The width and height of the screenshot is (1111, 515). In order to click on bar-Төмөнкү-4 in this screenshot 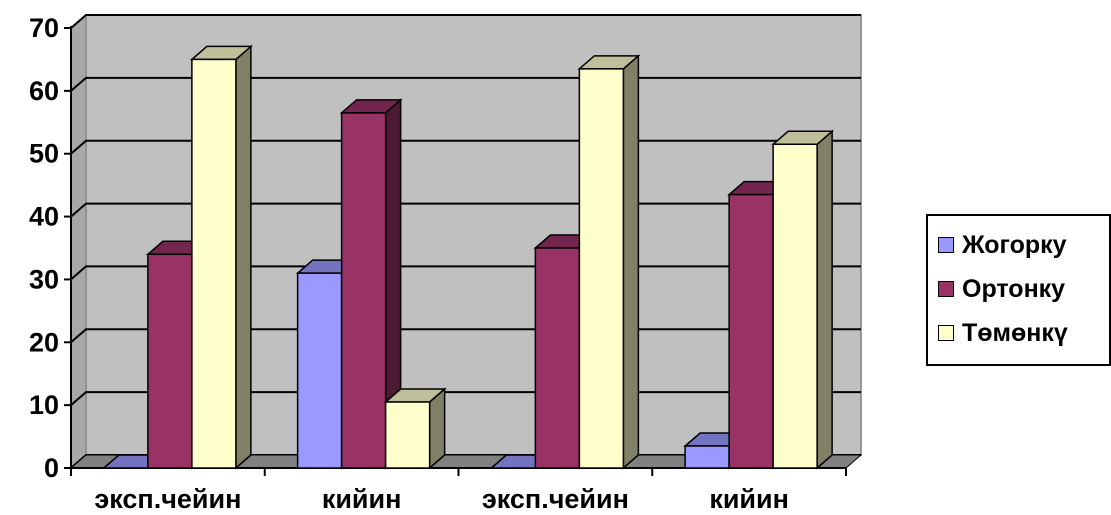, I will do `click(803, 299)`.